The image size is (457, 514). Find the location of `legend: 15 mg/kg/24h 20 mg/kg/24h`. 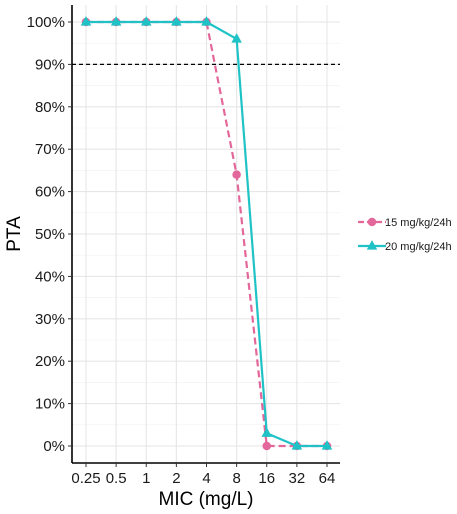

legend: 15 mg/kg/24h 20 mg/kg/24h is located at coordinates (405, 235).